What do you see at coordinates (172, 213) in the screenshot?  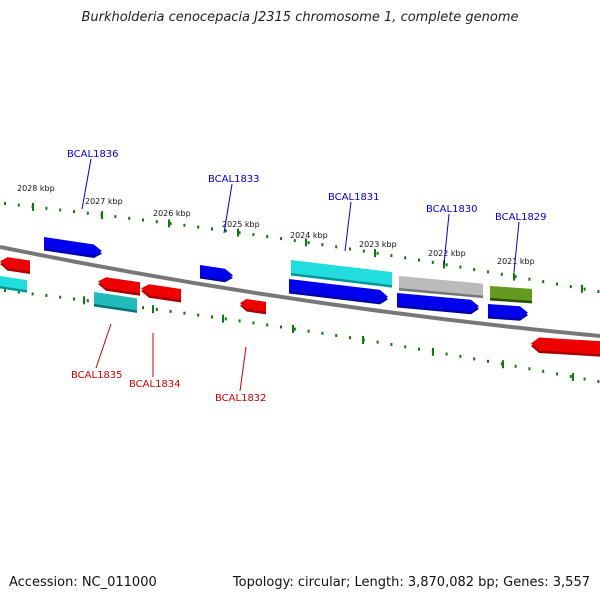 I see `tick-label: 2026 kbp` at bounding box center [172, 213].